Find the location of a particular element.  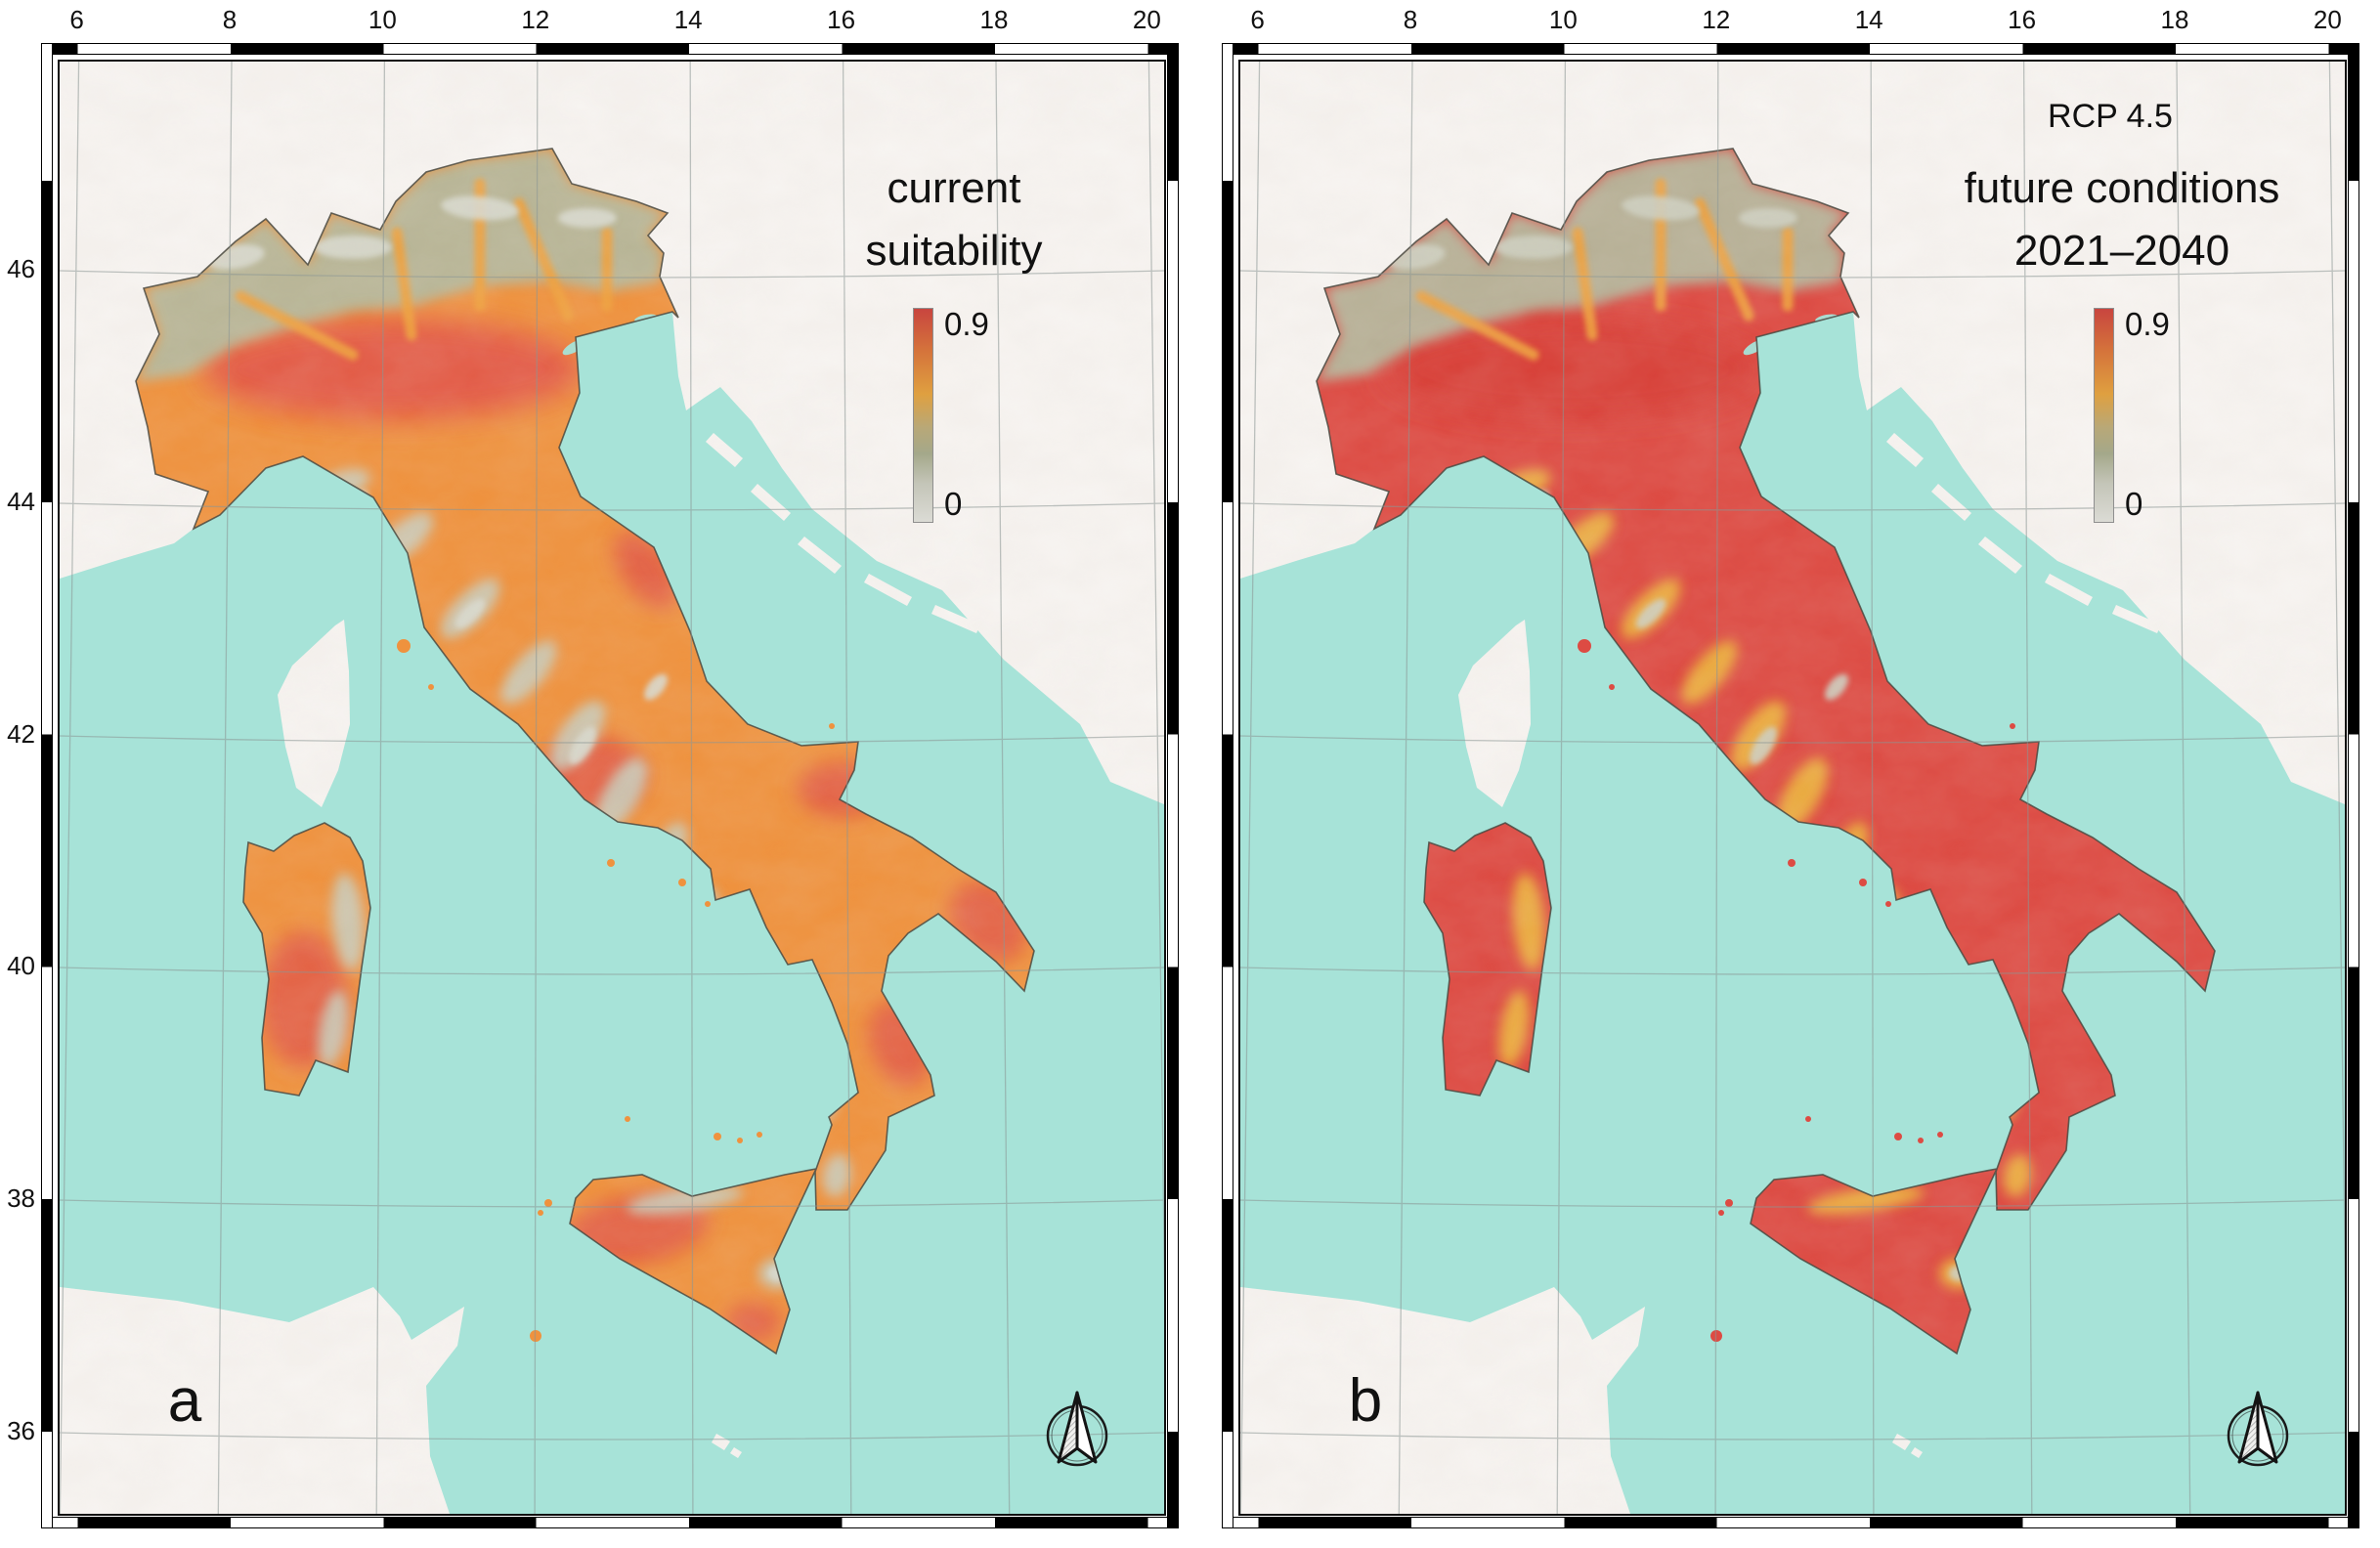

panel-a-title: current suitability is located at coordinates (954, 219).